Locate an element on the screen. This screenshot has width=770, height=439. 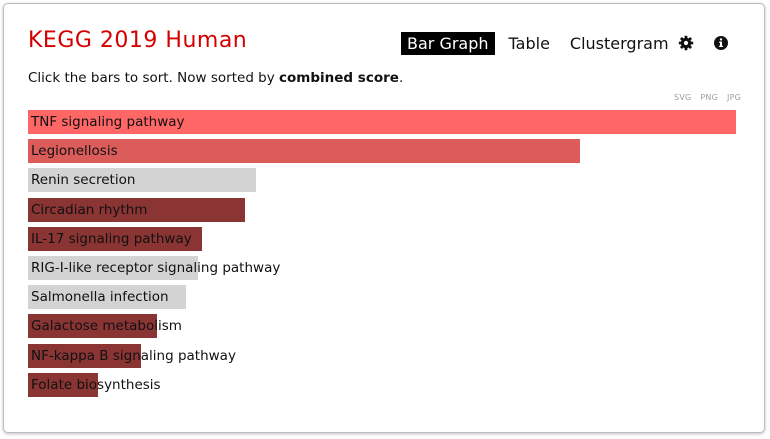
bar-label: RIG-I-like receptor signaling pathway is located at coordinates (156, 268).